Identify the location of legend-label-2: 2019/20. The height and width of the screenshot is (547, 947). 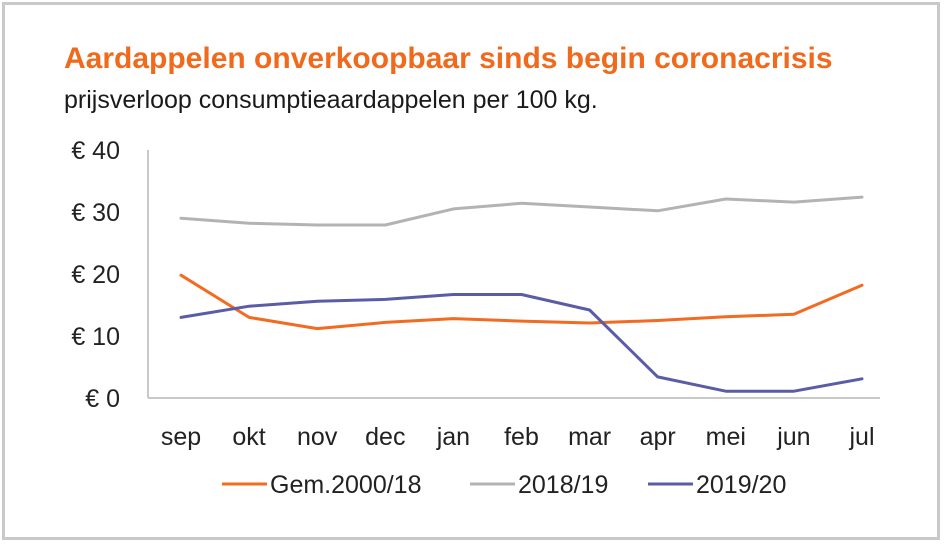
(741, 485).